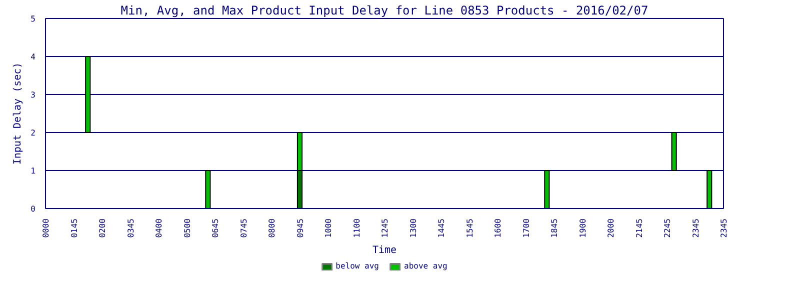  I want to click on x-tick-label: 1600, so click(498, 228).